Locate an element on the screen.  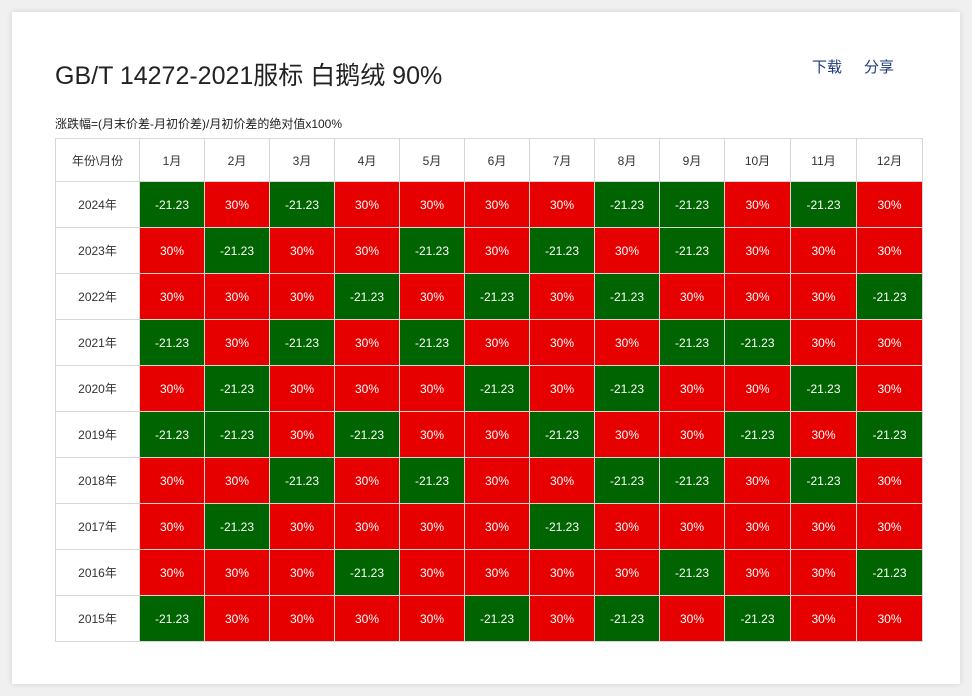
month-header: 11月 is located at coordinates (823, 160).